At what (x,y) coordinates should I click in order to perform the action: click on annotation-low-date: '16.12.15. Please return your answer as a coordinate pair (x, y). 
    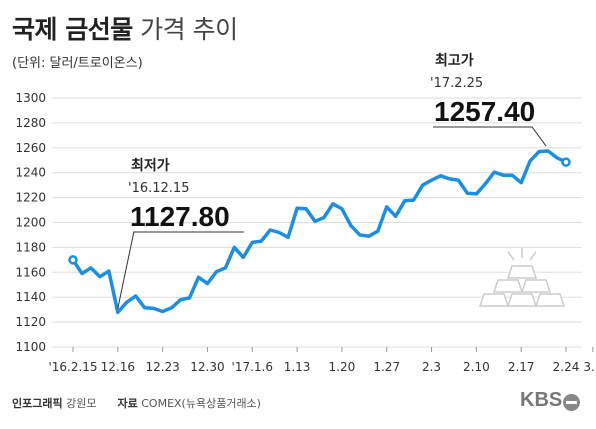
    Looking at the image, I should click on (158, 188).